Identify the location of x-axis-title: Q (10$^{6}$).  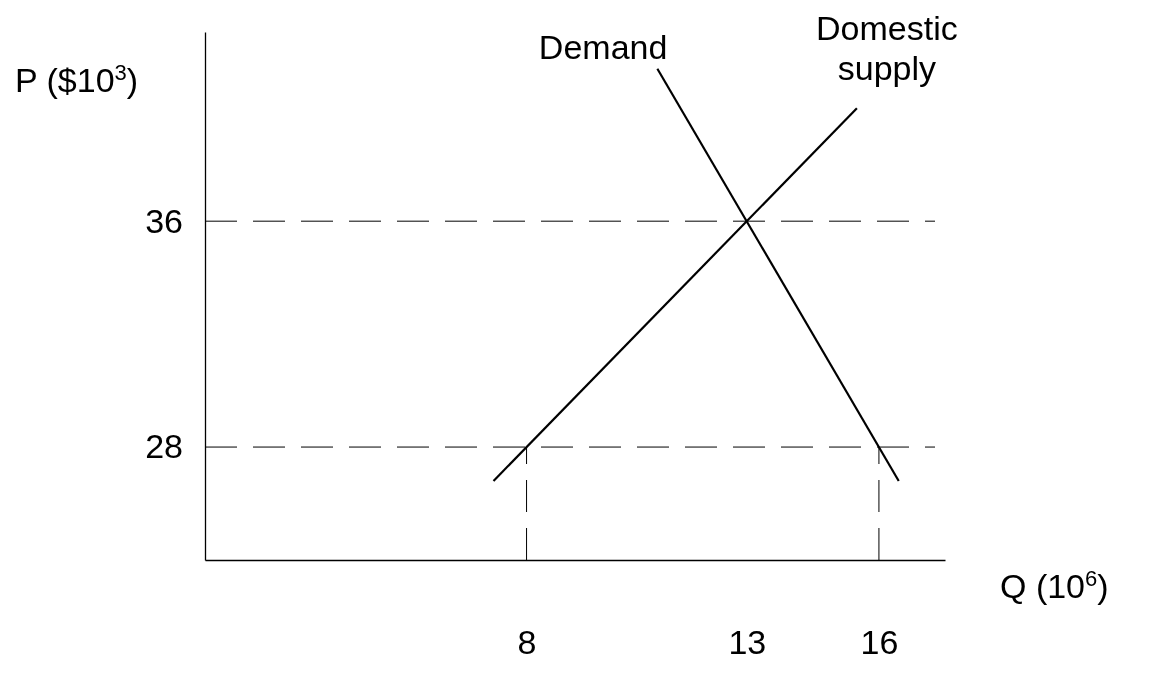
(1054, 585).